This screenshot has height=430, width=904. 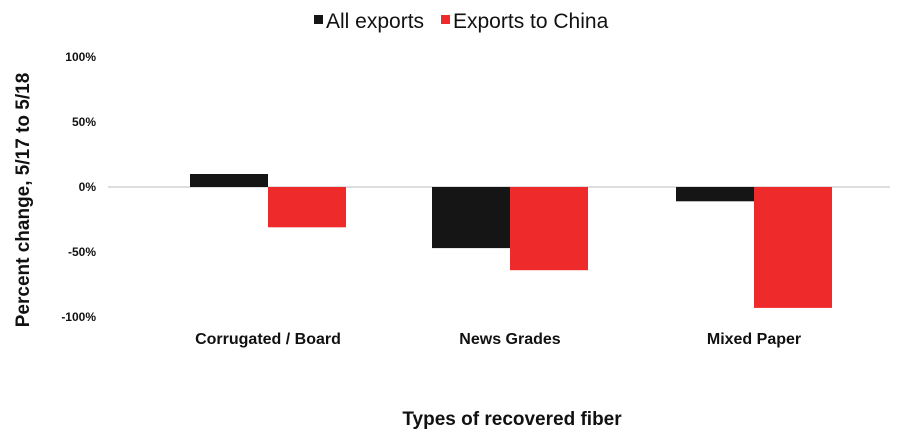 What do you see at coordinates (549, 229) in the screenshot?
I see `bar-exports-to-china-news-grades` at bounding box center [549, 229].